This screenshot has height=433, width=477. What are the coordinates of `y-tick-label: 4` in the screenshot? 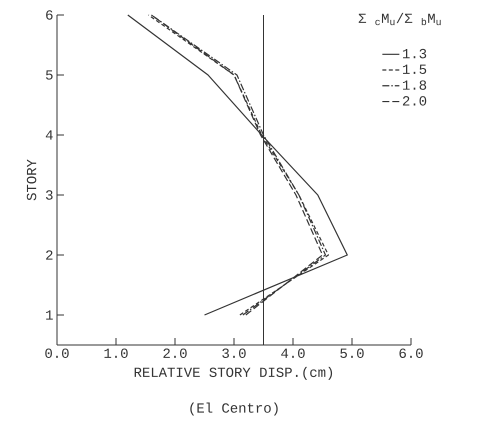 It's located at (49, 135).